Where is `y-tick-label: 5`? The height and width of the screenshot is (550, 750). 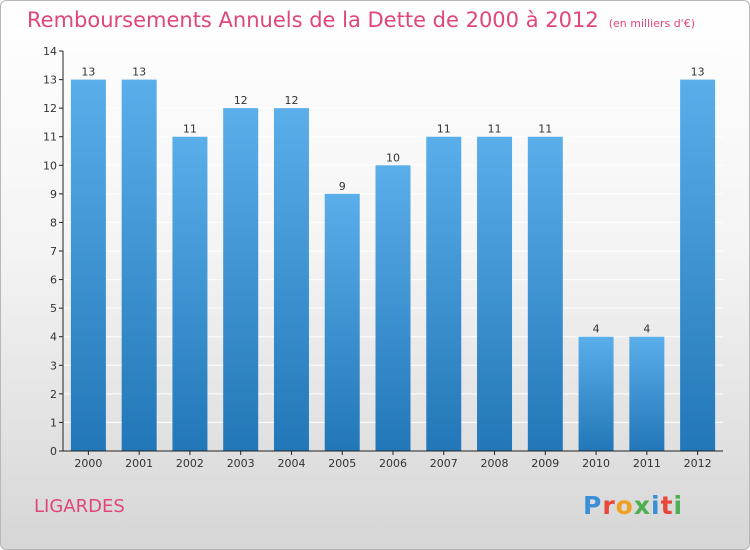 y-tick-label: 5 is located at coordinates (53, 308).